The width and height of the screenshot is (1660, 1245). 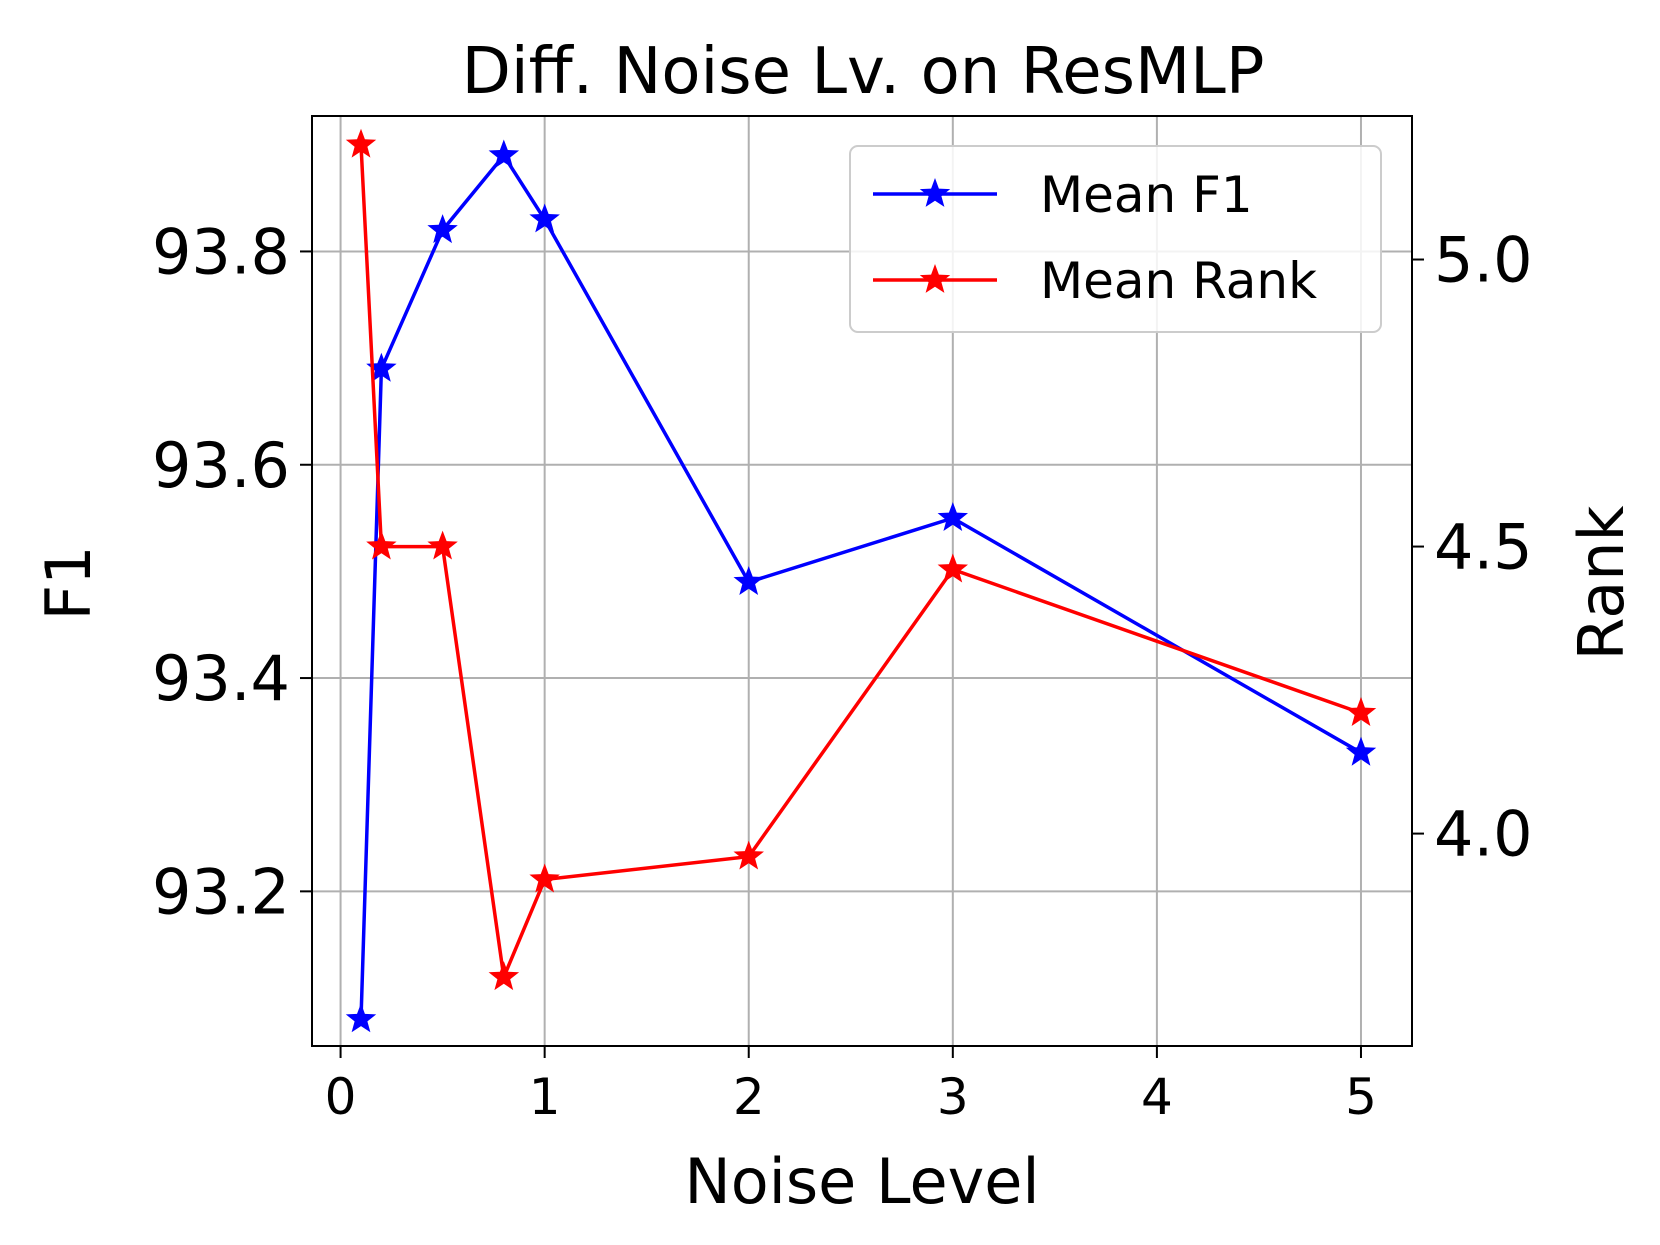 What do you see at coordinates (221, 678) in the screenshot?
I see `y-tick-label: 93.4` at bounding box center [221, 678].